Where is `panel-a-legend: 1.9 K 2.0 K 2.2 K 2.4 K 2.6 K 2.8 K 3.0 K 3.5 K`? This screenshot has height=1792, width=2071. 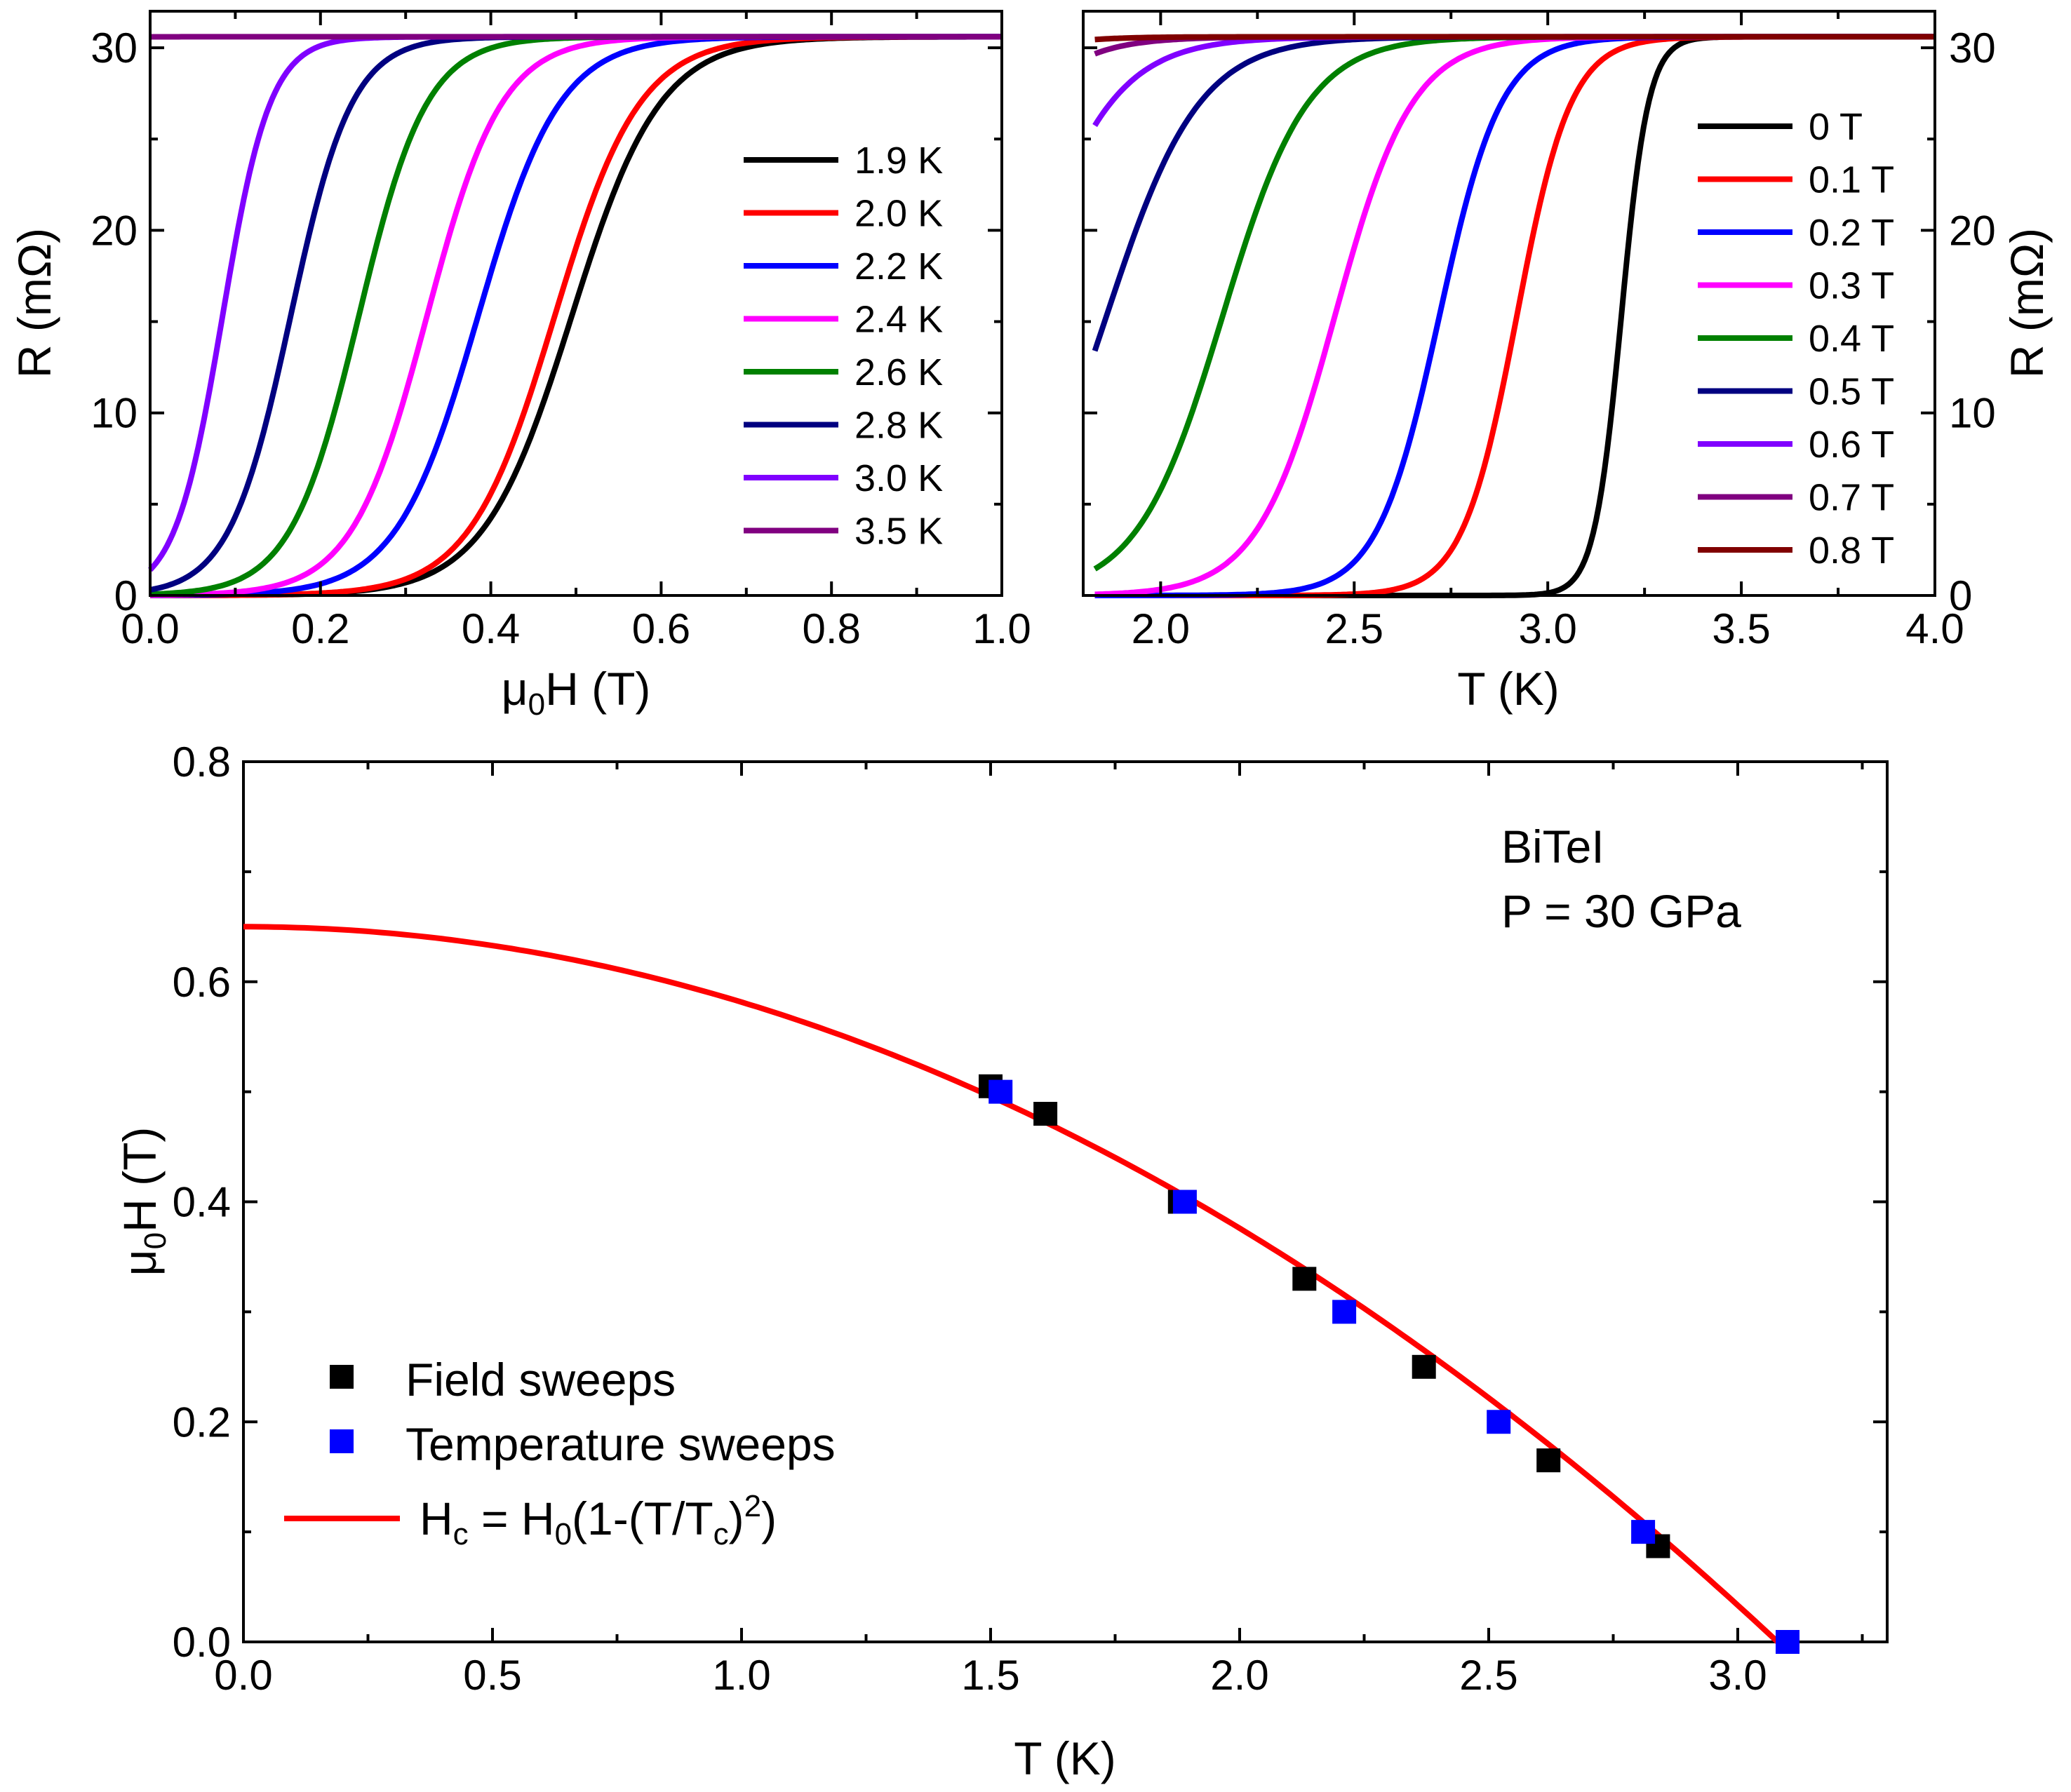 panel-a-legend: 1.9 K 2.0 K 2.2 K 2.4 K 2.6 K 2.8 K 3.0 K 3.5 K is located at coordinates (843, 346).